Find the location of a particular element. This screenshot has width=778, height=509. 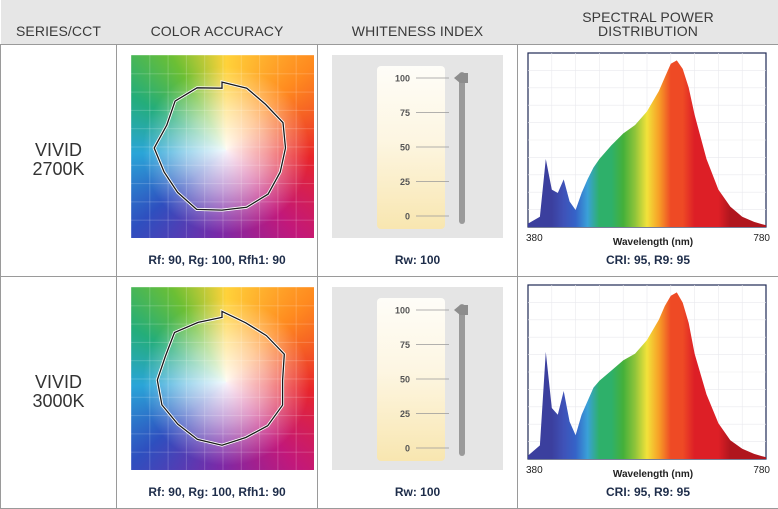

header-color-accuracy: COLOR ACCURACY is located at coordinates (217, 22).